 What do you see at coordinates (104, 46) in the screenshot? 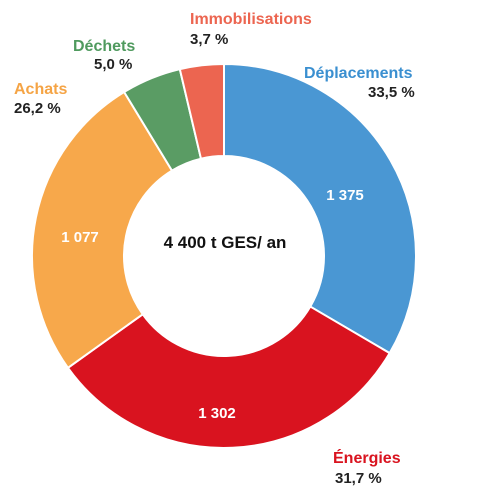
I see `category-label-dechets: Déchets` at bounding box center [104, 46].